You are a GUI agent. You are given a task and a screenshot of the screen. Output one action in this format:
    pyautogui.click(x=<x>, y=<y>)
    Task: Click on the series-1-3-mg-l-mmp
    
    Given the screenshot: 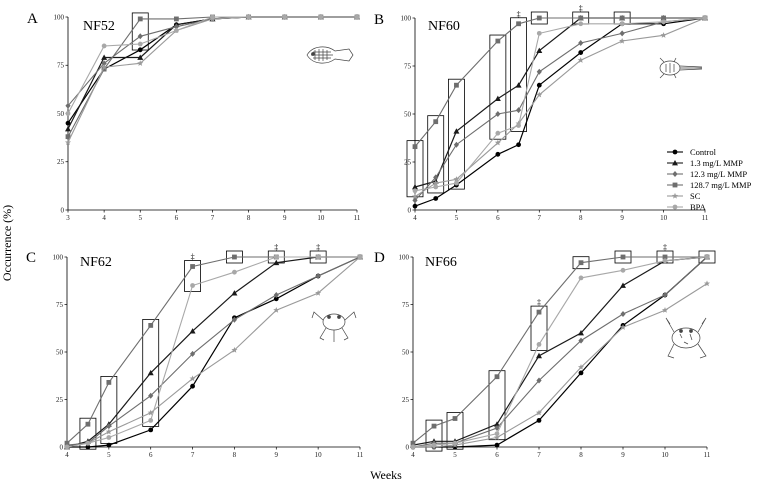 What is the action you would take?
    pyautogui.click(x=560, y=102)
    